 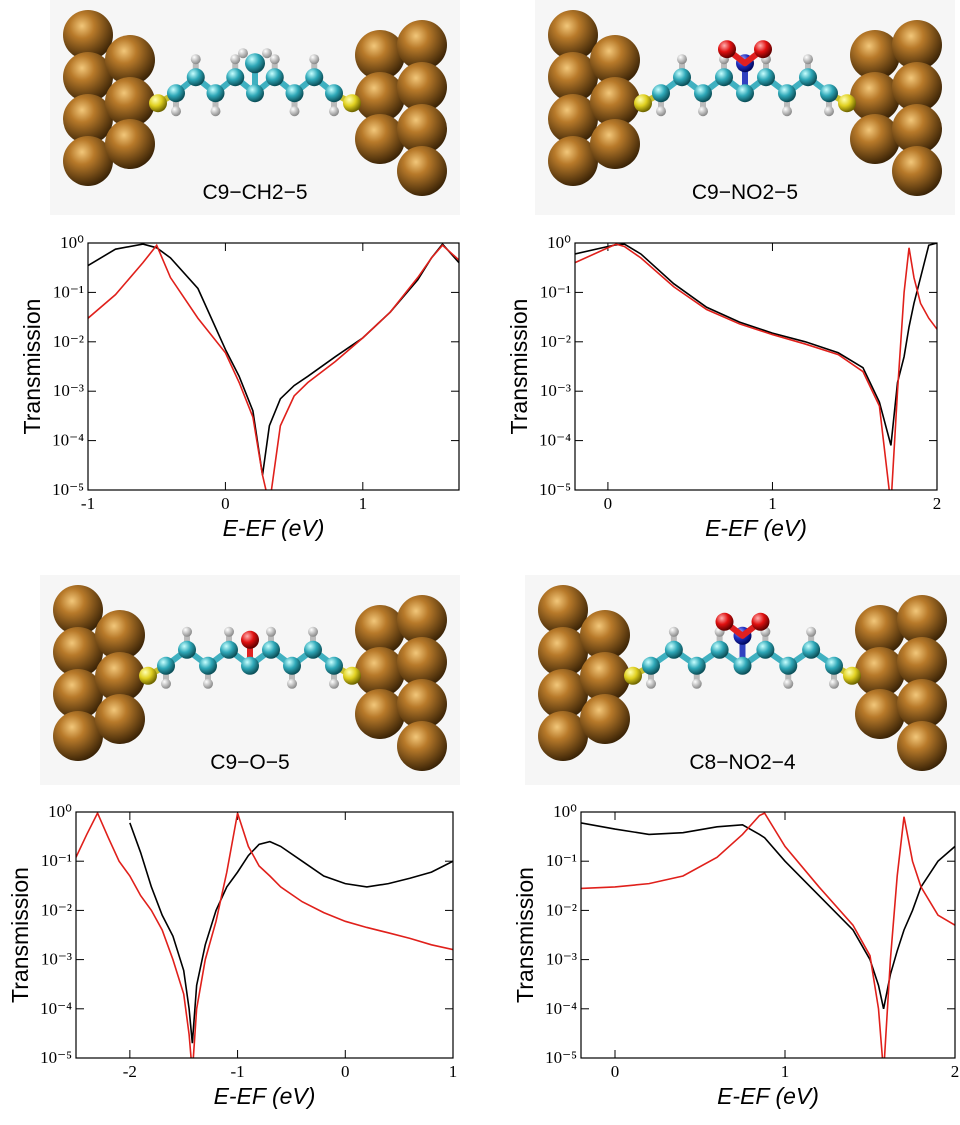 I want to click on molecule-caption: C8−NO2−4, so click(x=742, y=762).